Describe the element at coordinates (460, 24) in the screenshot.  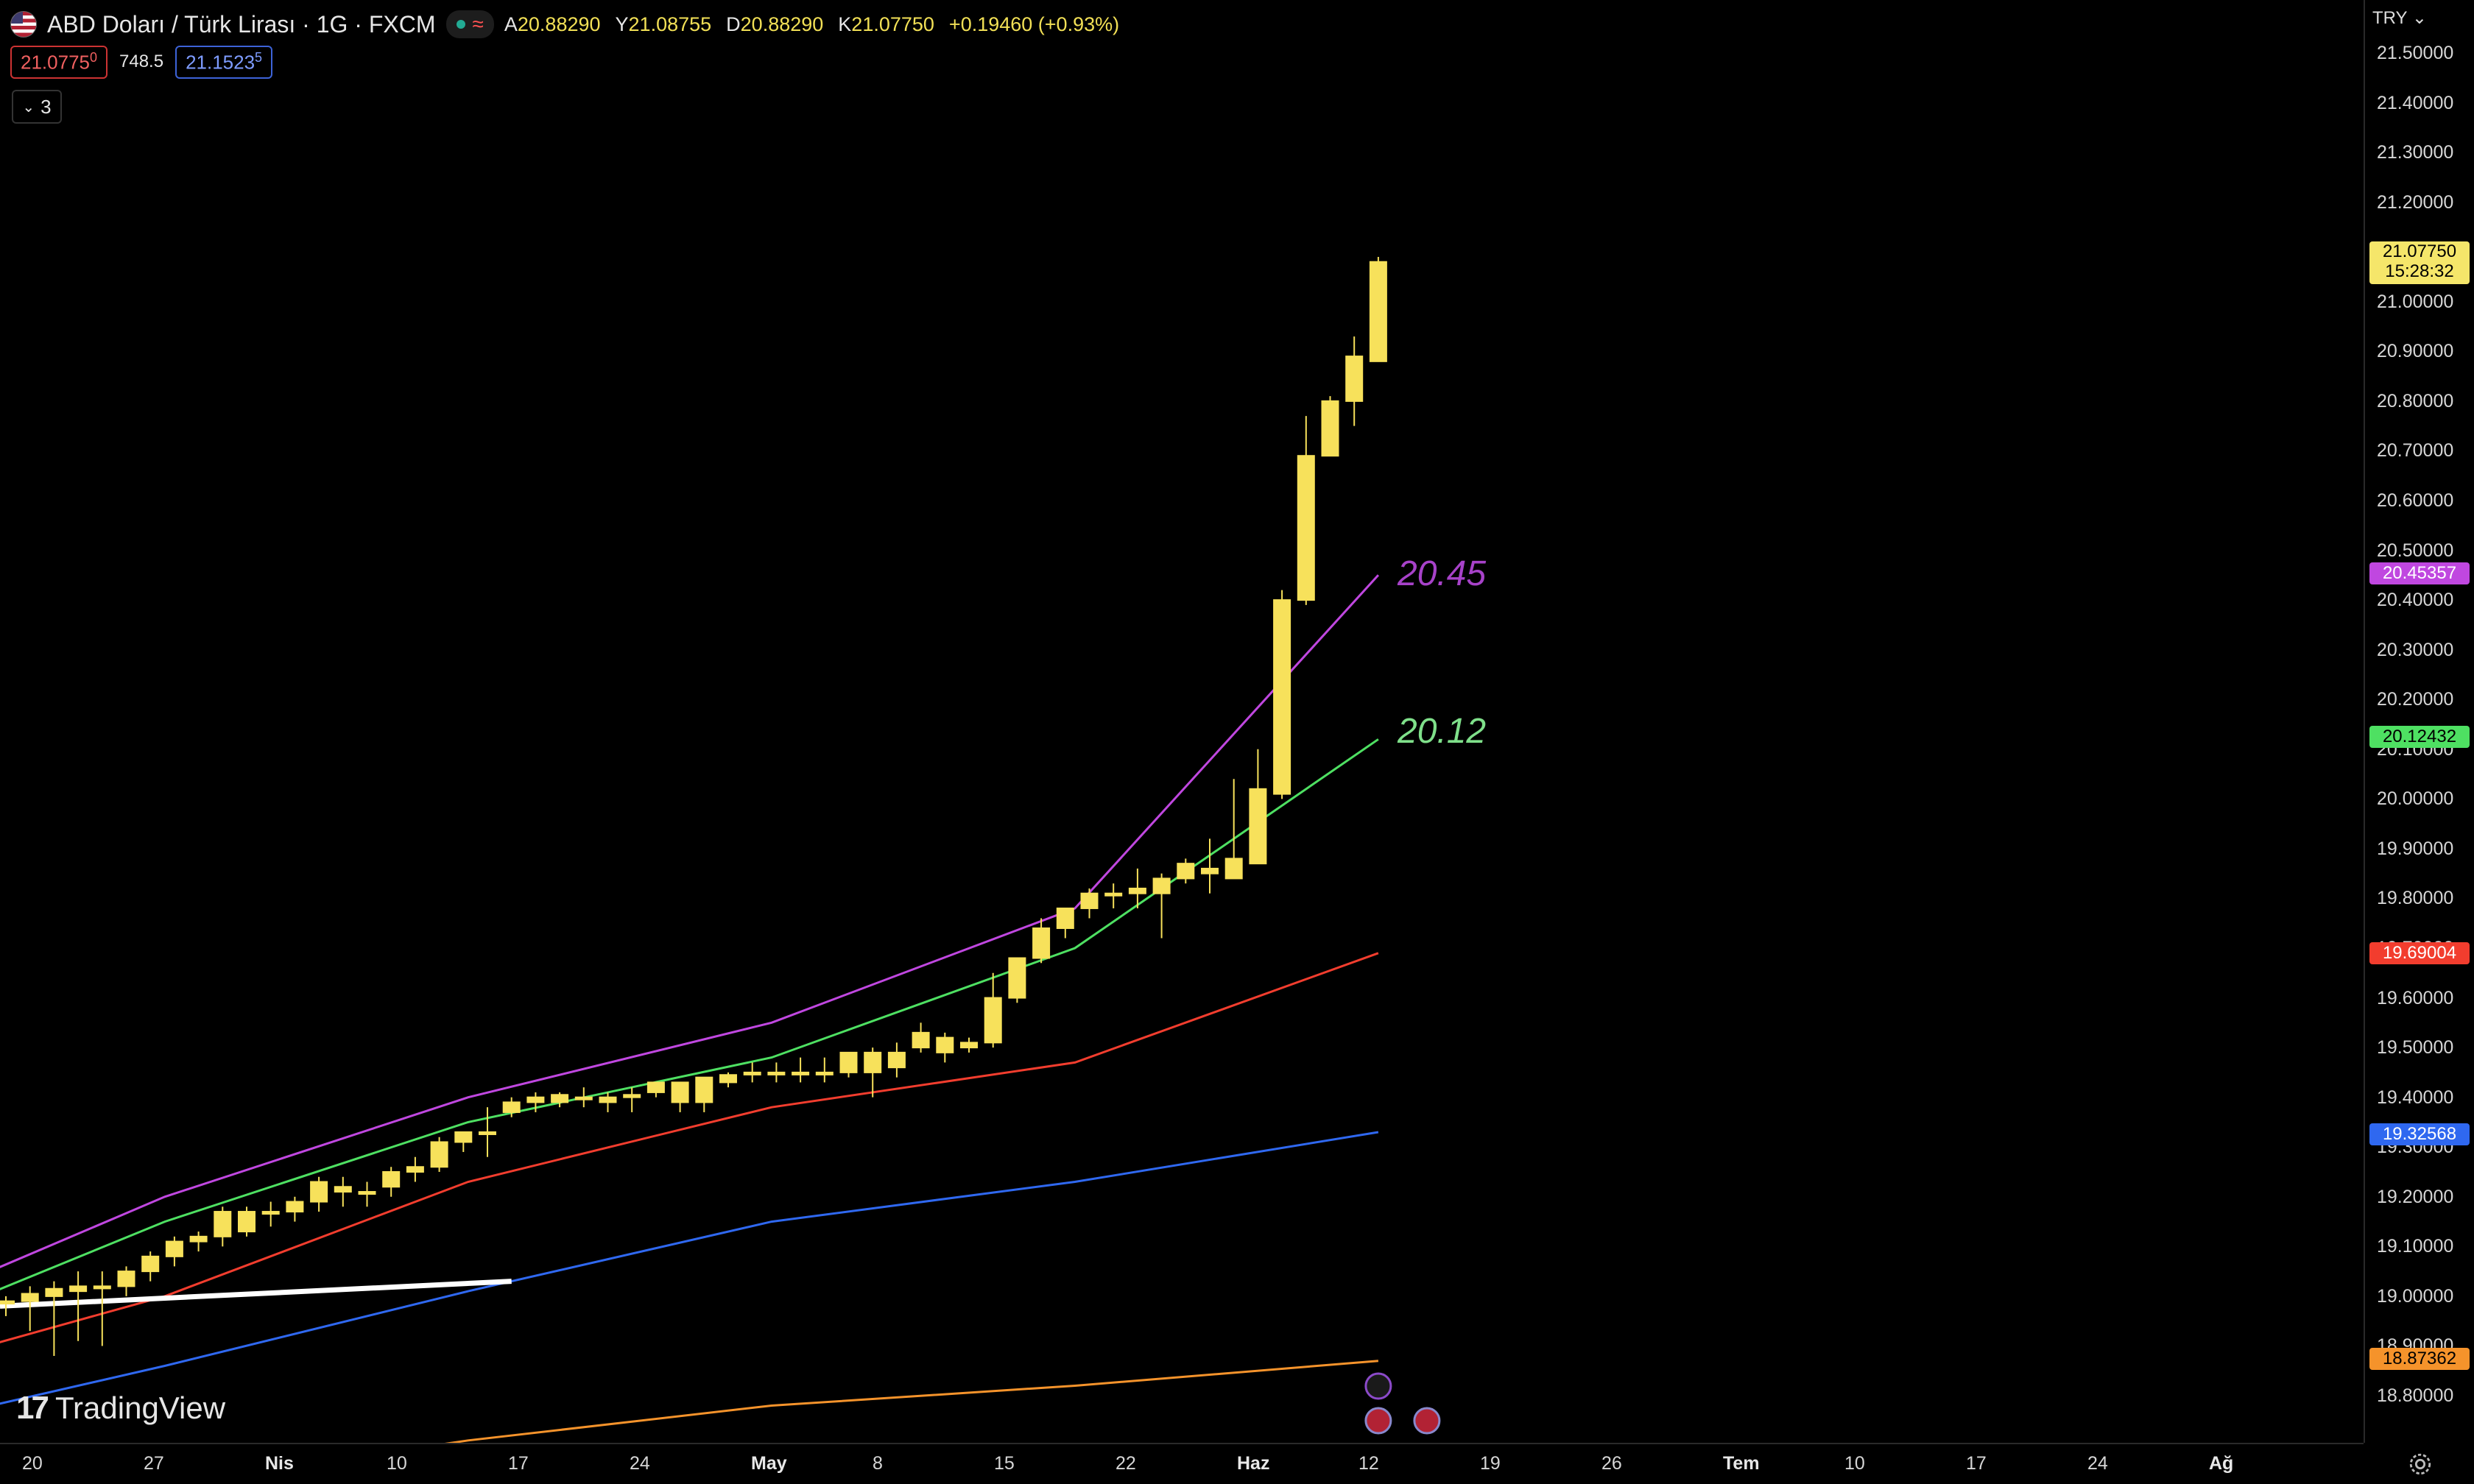
I see `dot-icon` at that location.